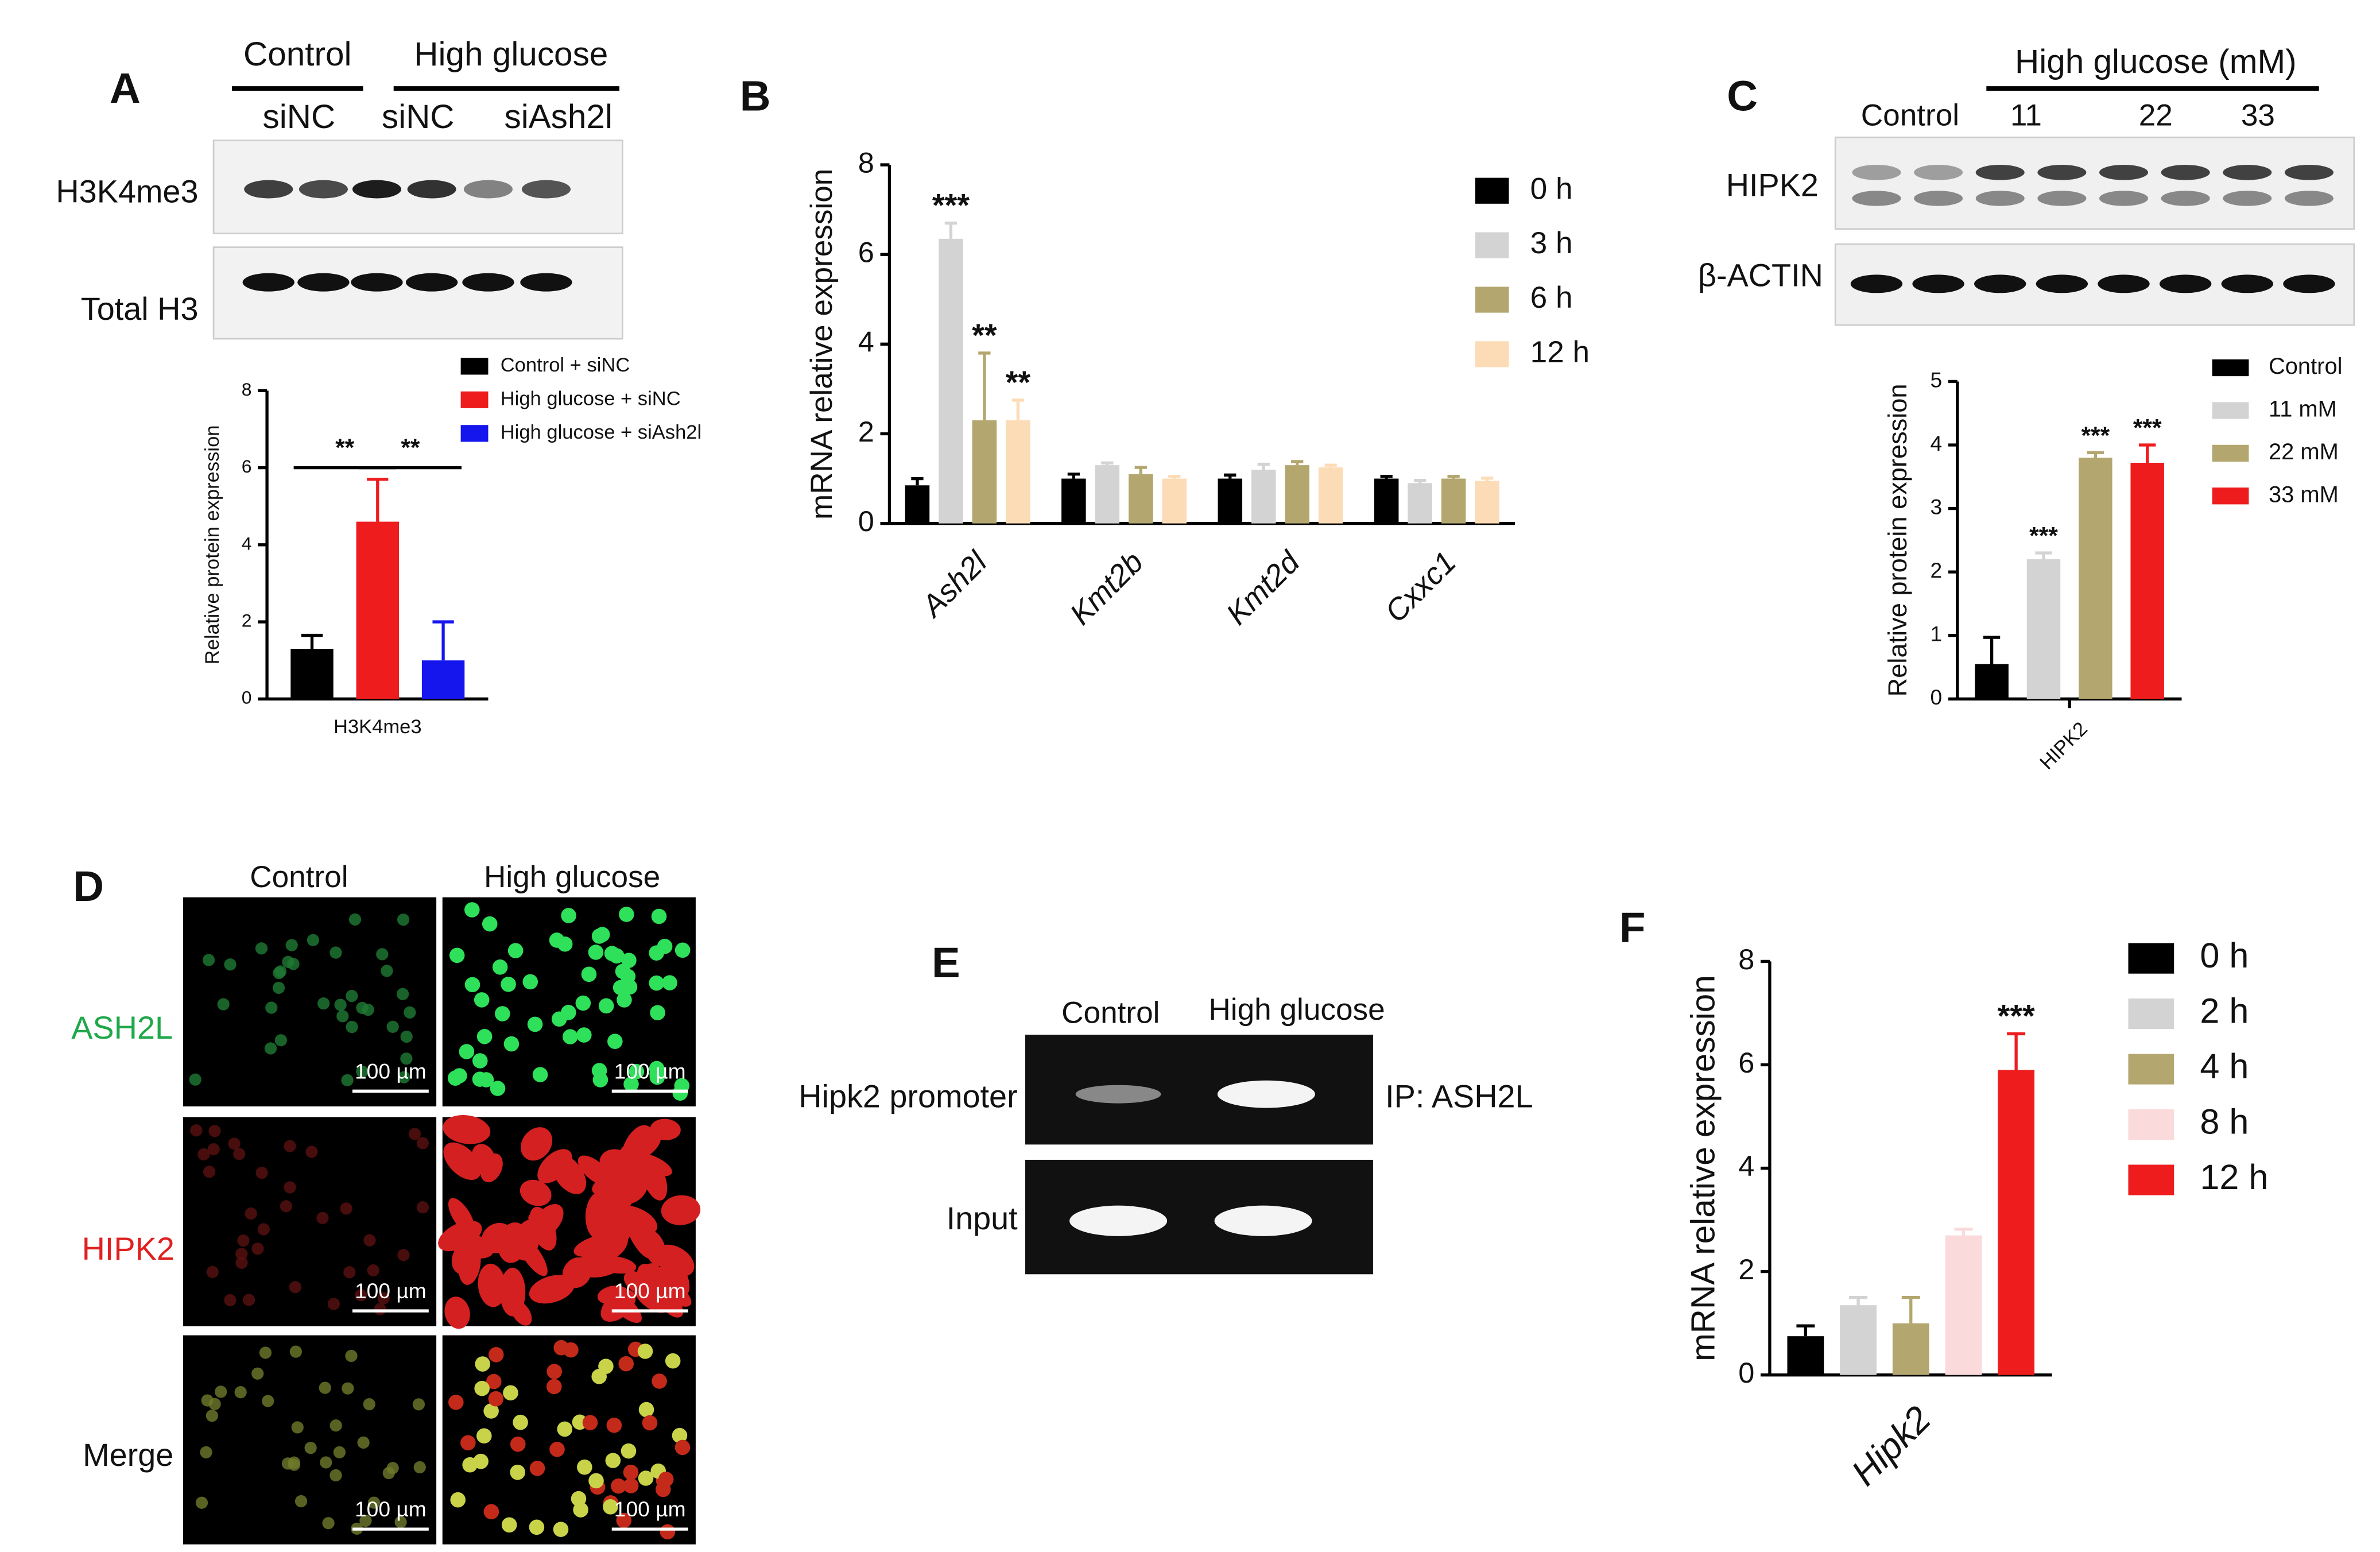 This screenshot has height=1552, width=2380. What do you see at coordinates (378, 727) in the screenshot?
I see `x-tick-label: H3K4me3` at bounding box center [378, 727].